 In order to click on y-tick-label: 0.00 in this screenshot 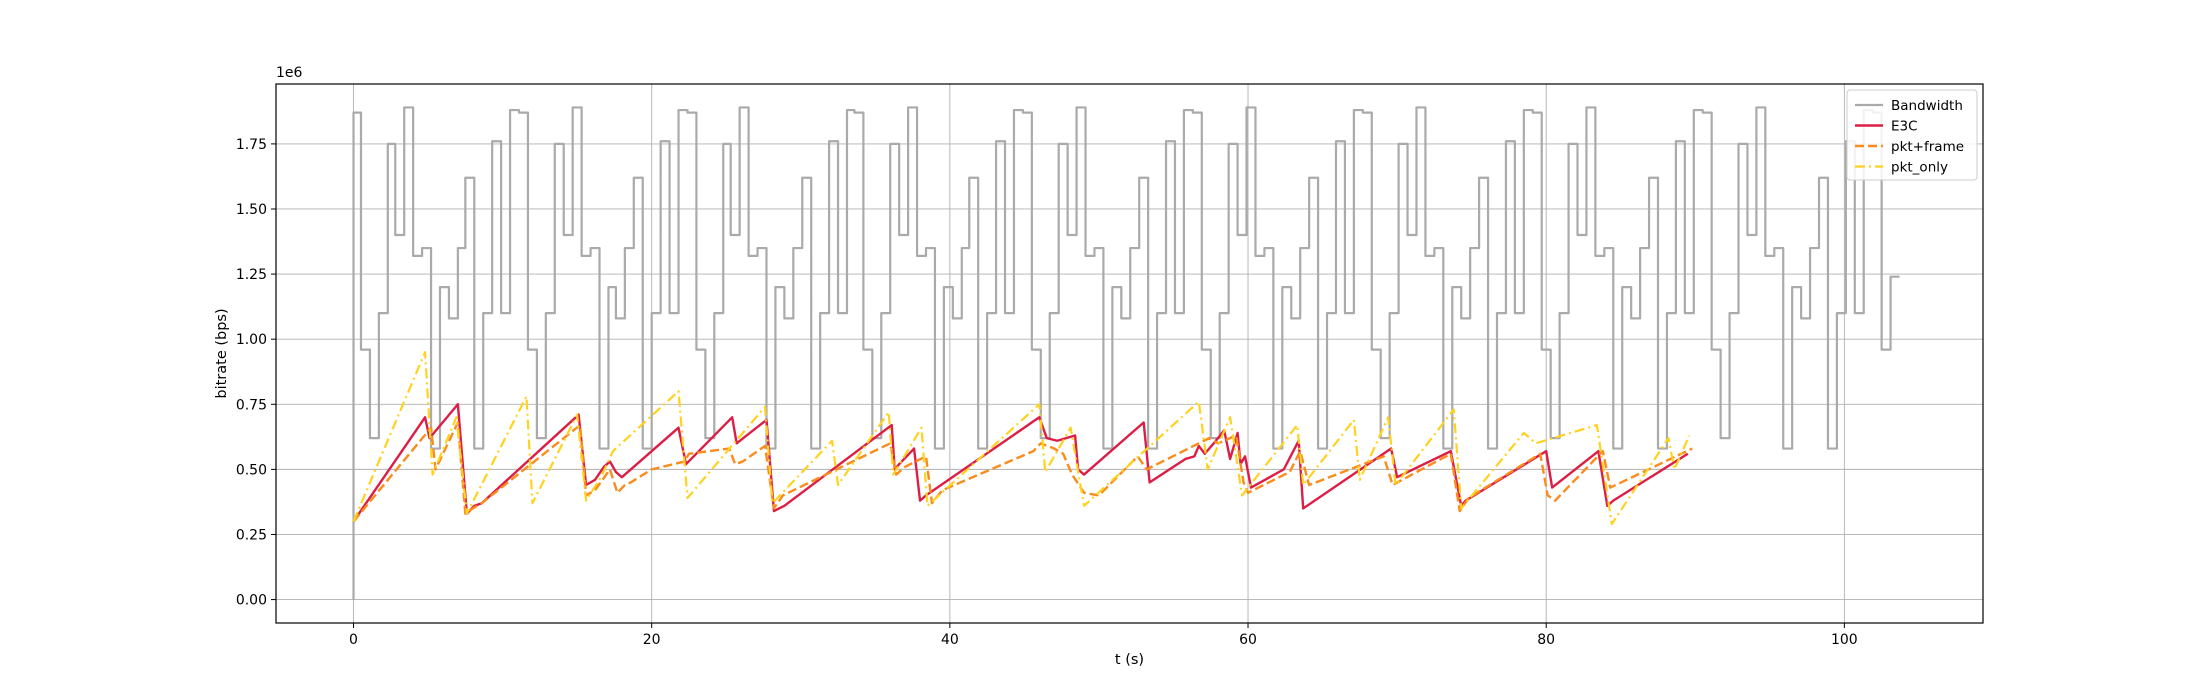, I will do `click(251, 601)`.